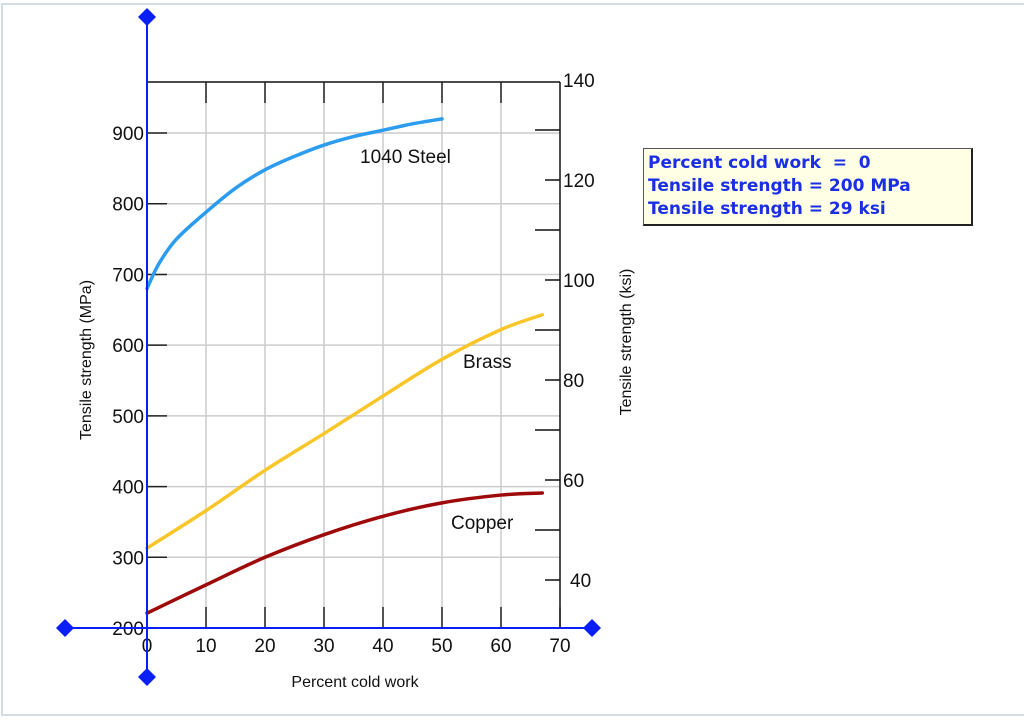 The width and height of the screenshot is (1024, 720). Describe the element at coordinates (128, 417) in the screenshot. I see `y-tick-label-left: 500` at that location.